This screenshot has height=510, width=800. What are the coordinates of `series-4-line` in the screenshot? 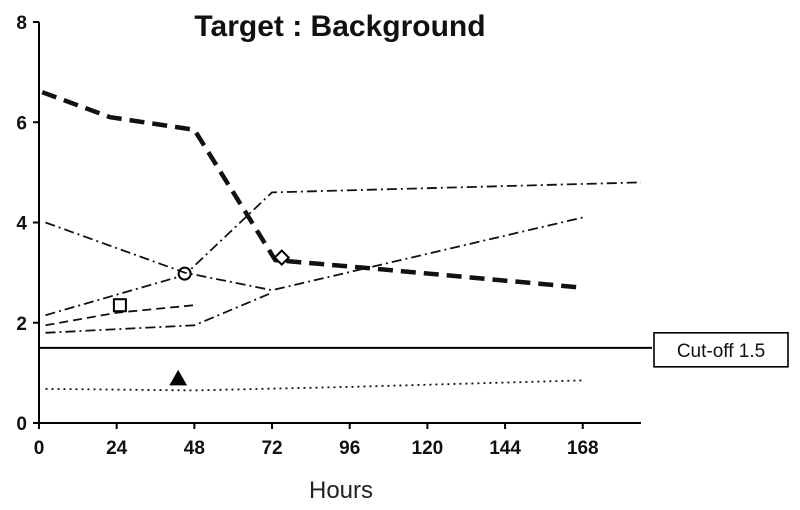 It's located at (159, 312).